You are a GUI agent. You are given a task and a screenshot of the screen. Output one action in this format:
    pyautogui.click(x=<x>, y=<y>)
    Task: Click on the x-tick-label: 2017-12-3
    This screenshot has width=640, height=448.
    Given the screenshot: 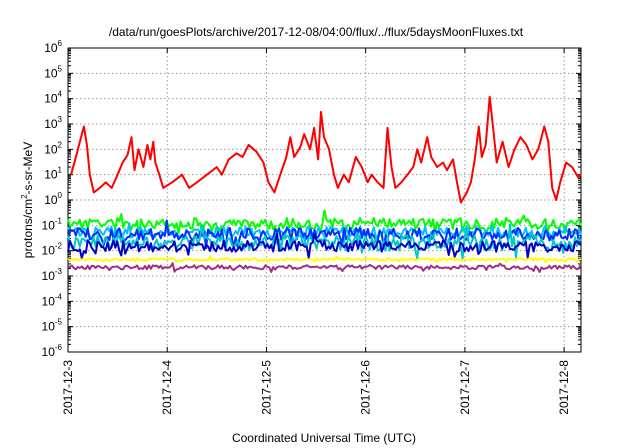 What is the action you would take?
    pyautogui.click(x=68, y=387)
    